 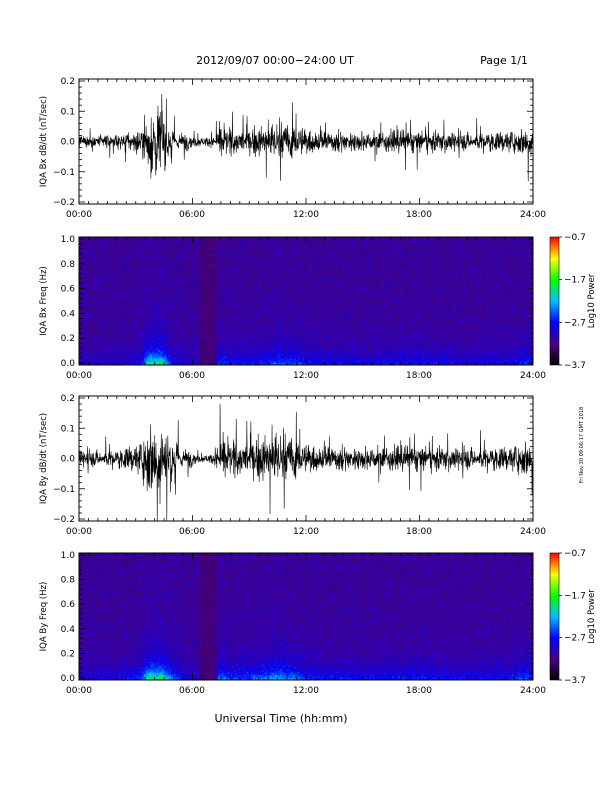 I want to click on page-indicator: Page 1/1, so click(x=504, y=60).